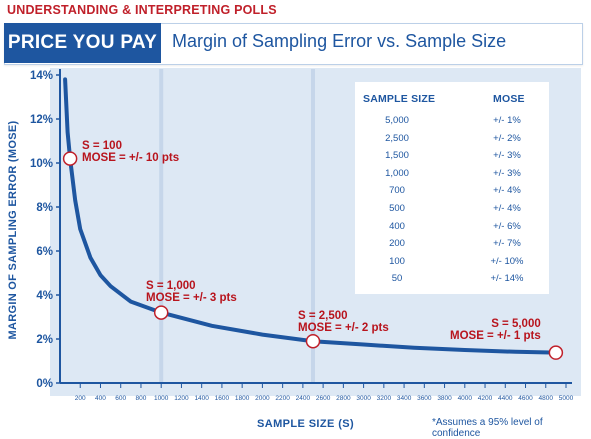  I want to click on x-tick-label: 2600, so click(323, 398).